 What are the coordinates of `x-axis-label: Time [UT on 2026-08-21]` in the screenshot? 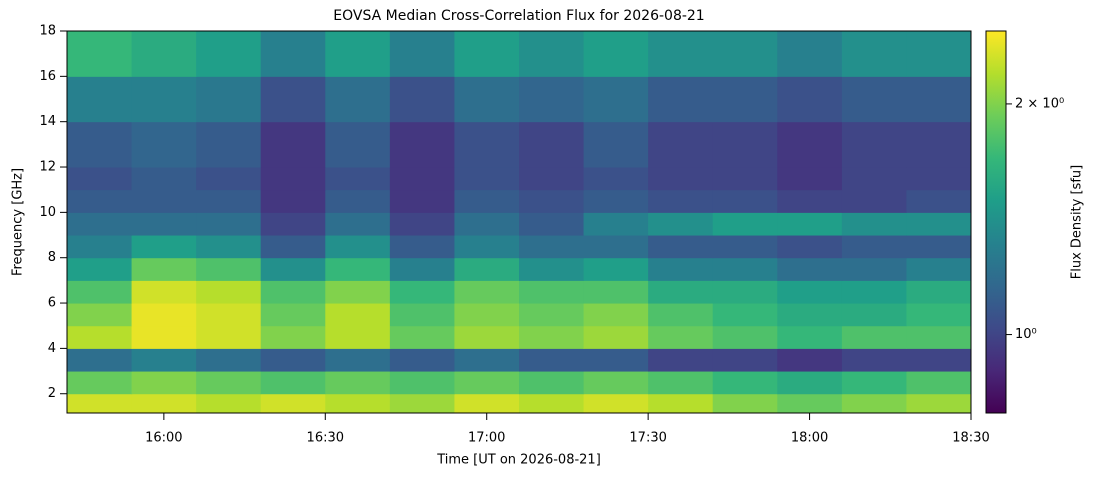 It's located at (518, 460).